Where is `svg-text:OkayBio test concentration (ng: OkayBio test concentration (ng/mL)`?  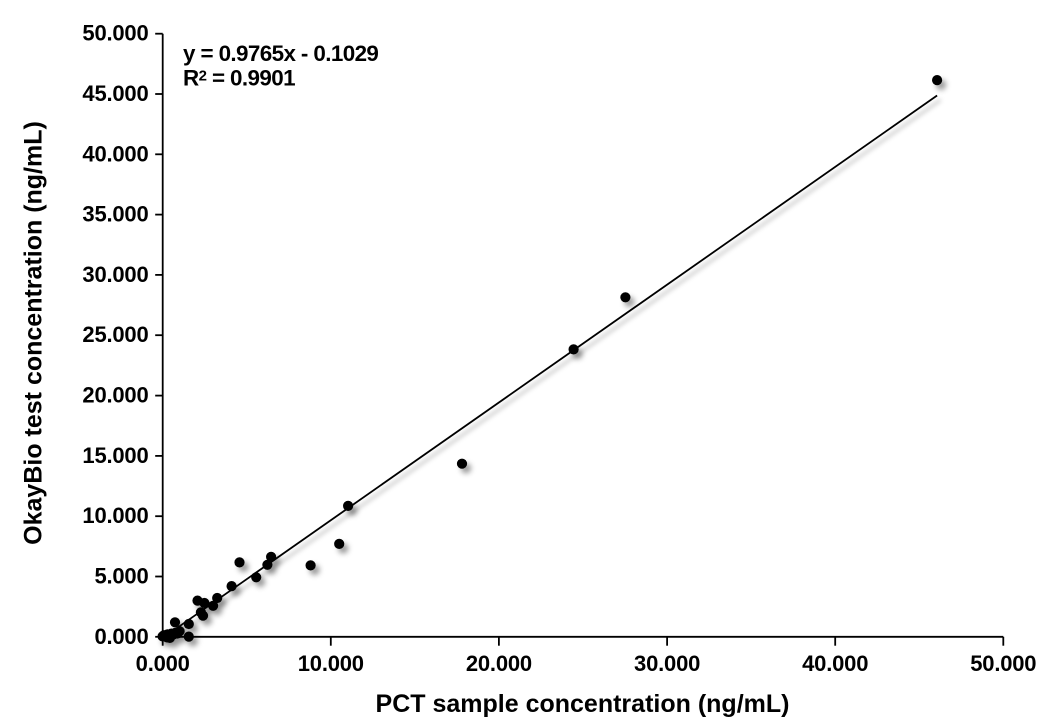
svg-text:OkayBio test concentration (ng: OkayBio test concentration (ng/mL) is located at coordinates (34, 333).